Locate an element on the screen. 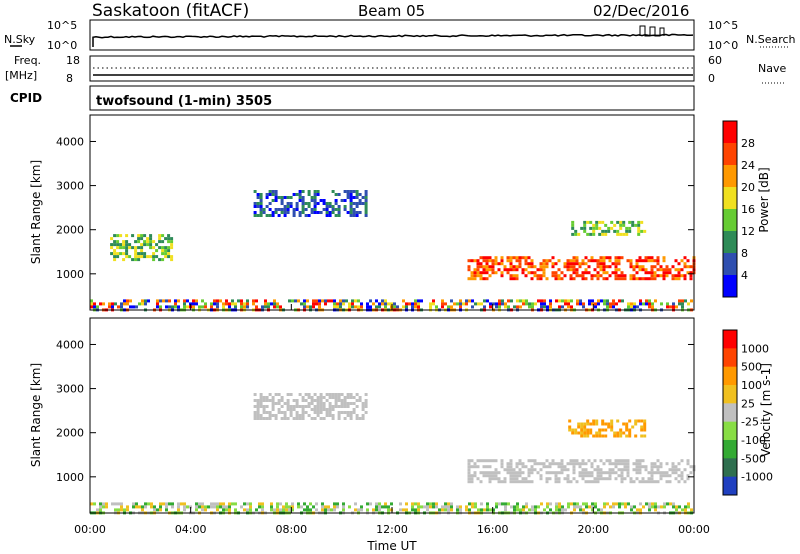 Image resolution: width=800 pixels, height=554 pixels. colorbar-tick: 25 is located at coordinates (748, 403).